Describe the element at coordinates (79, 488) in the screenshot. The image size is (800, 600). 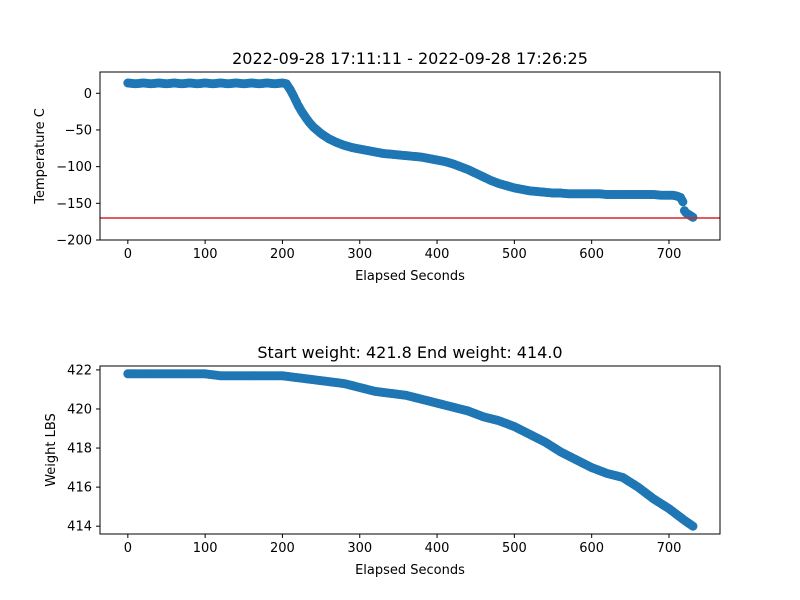
I see `y-tick-label: 416` at that location.